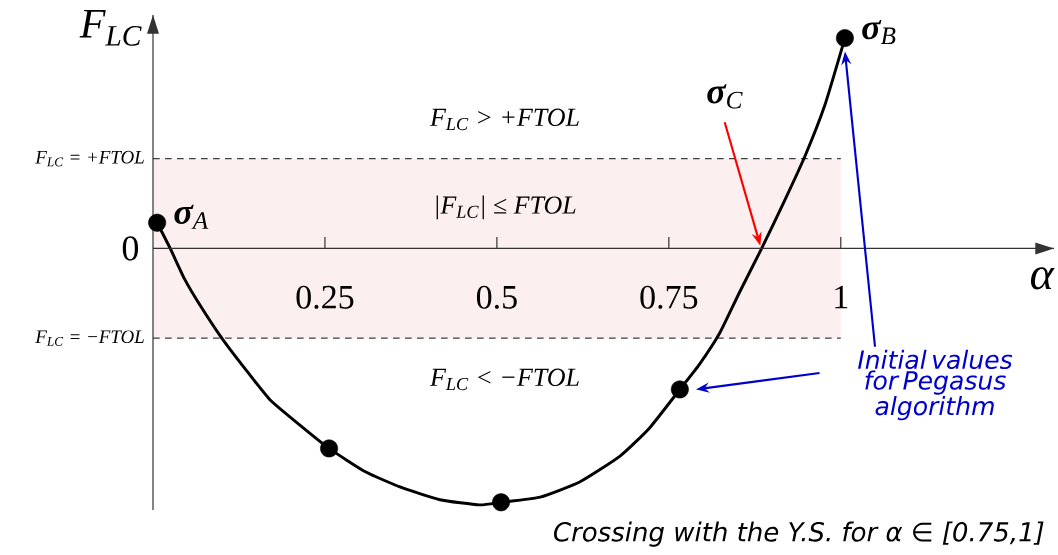  I want to click on x-tick-label: 0.5, so click(496, 297).